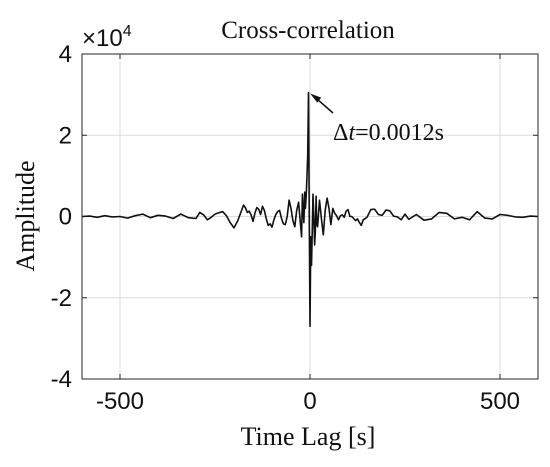 This screenshot has width=550, height=467. I want to click on annotation-variable: t, so click(352, 133).